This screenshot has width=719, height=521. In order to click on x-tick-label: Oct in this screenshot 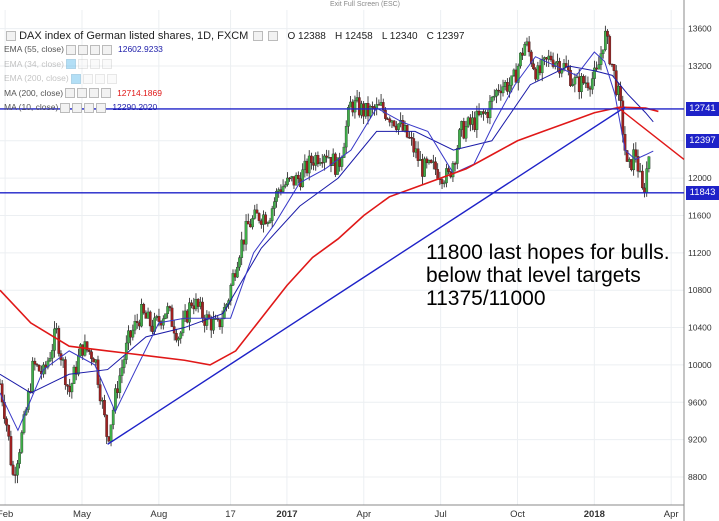, I will do `click(517, 514)`.